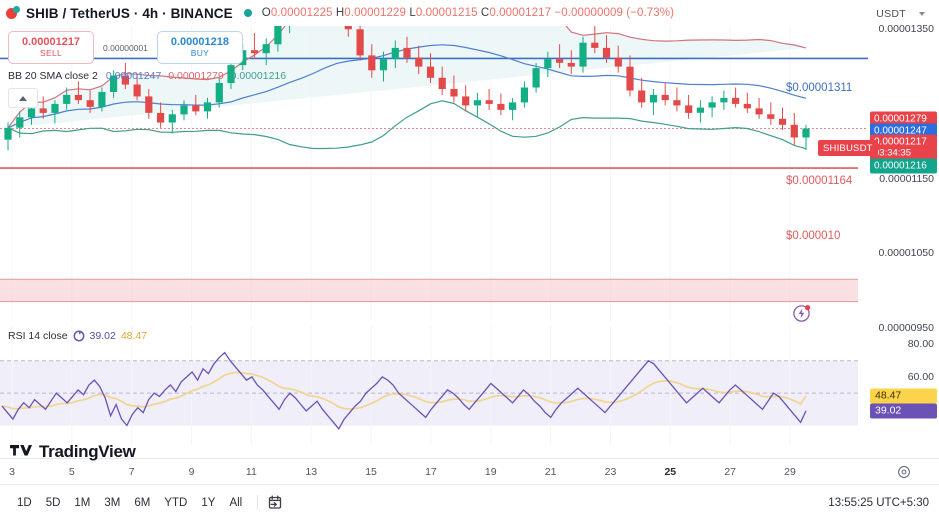 This screenshot has width=939, height=520. Describe the element at coordinates (24, 502) in the screenshot. I see `range-button-1d: 1D` at that location.